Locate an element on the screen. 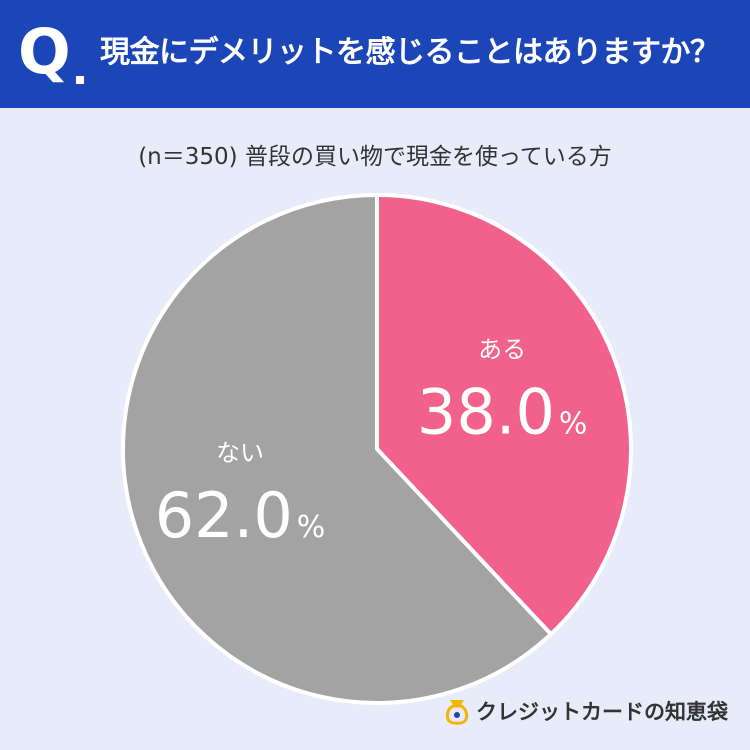  q-dot is located at coordinates (80, 80).